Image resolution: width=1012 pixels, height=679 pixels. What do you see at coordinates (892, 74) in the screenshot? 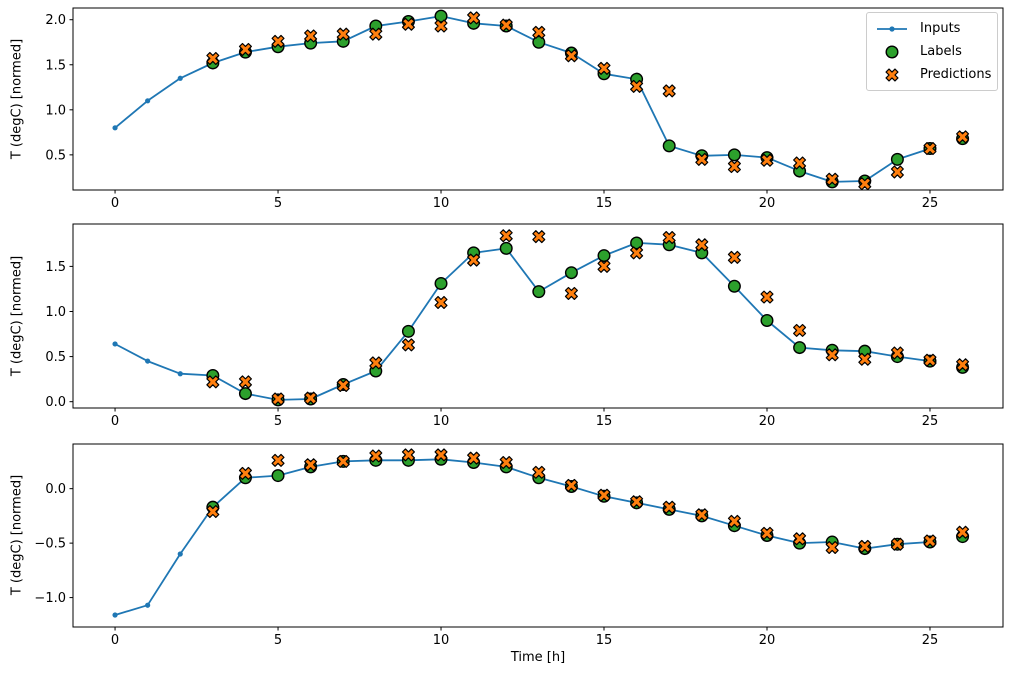
I see `predictions-x-icon` at bounding box center [892, 74].